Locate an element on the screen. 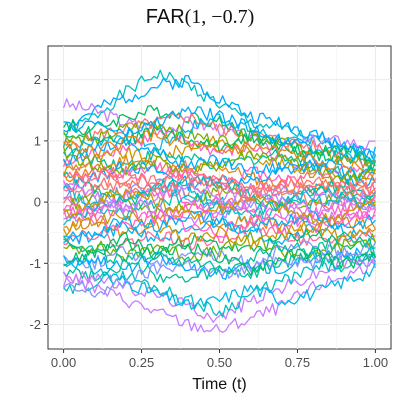  chart-title: FAR(1, −0.7) is located at coordinates (200, 17).